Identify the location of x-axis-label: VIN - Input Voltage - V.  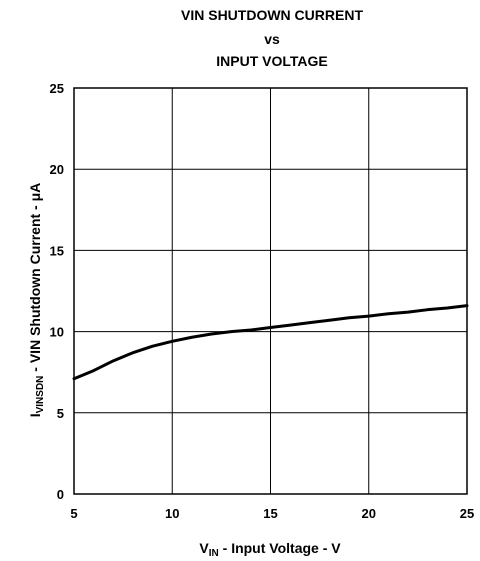
(270, 549).